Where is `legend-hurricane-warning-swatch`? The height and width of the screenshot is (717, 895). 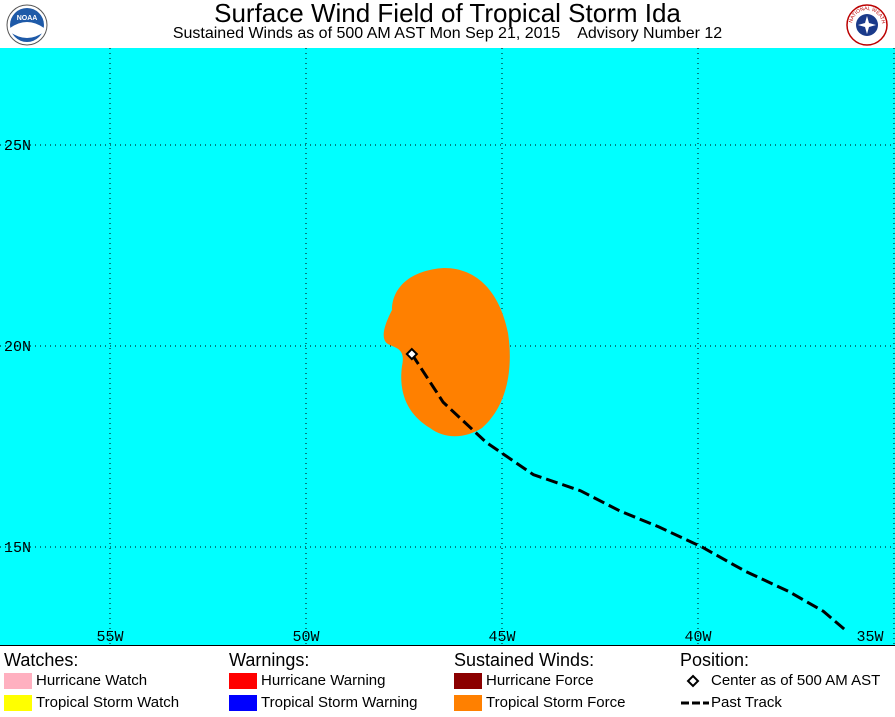
legend-hurricane-warning-swatch is located at coordinates (243, 681).